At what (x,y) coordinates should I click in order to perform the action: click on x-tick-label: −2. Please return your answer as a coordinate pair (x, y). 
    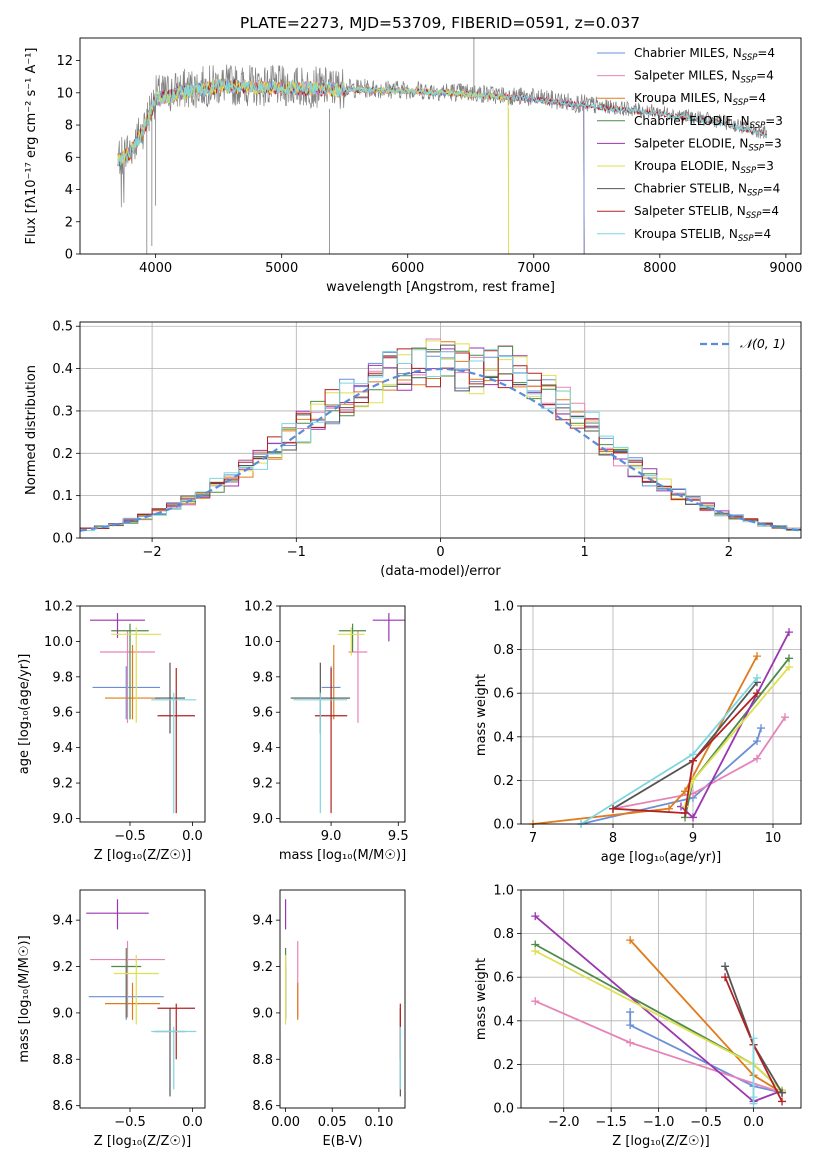
    Looking at the image, I should click on (152, 552).